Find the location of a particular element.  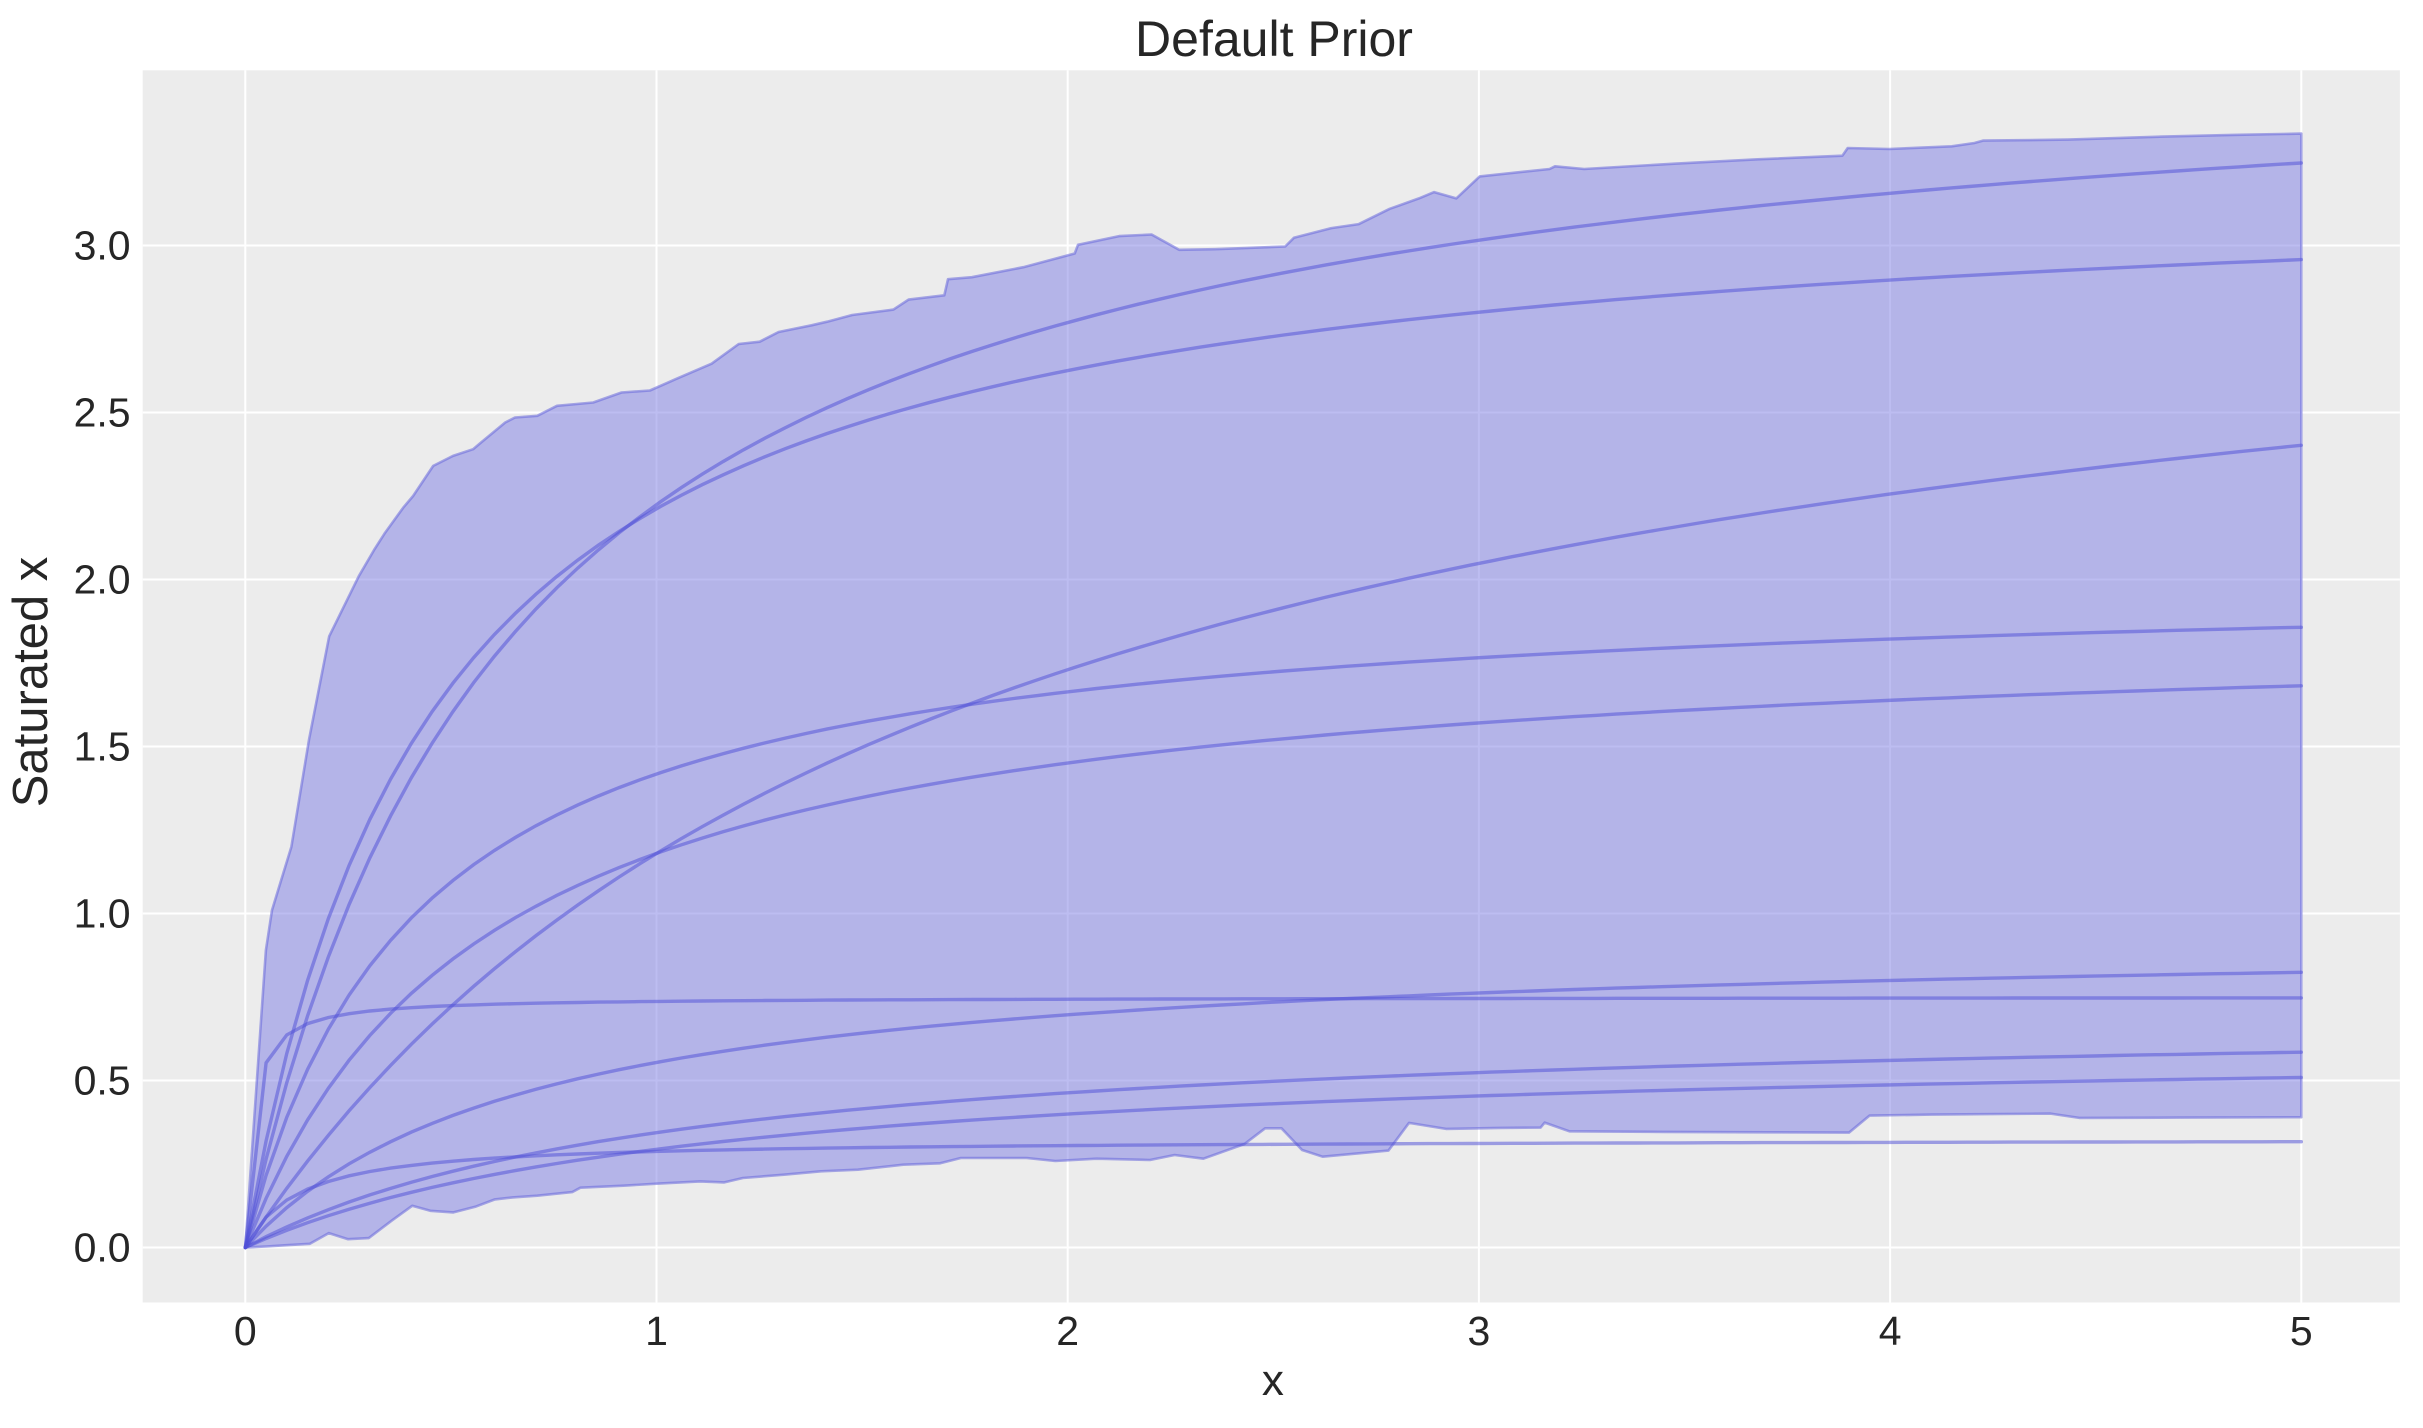

svg-text: 0 is located at coordinates (245, 1331).